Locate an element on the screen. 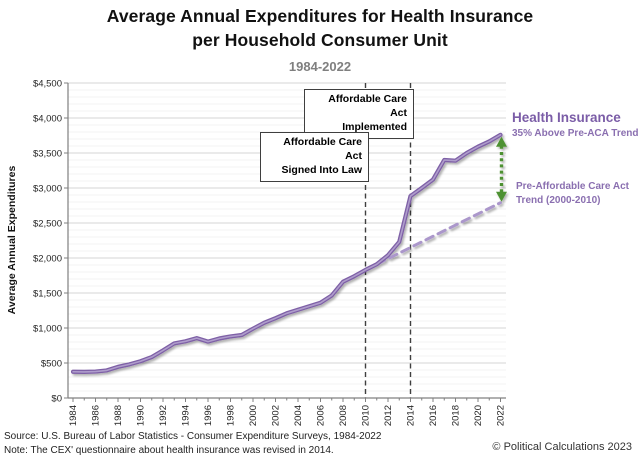 The height and width of the screenshot is (460, 640). x-tick-label: 1998 is located at coordinates (231, 415).